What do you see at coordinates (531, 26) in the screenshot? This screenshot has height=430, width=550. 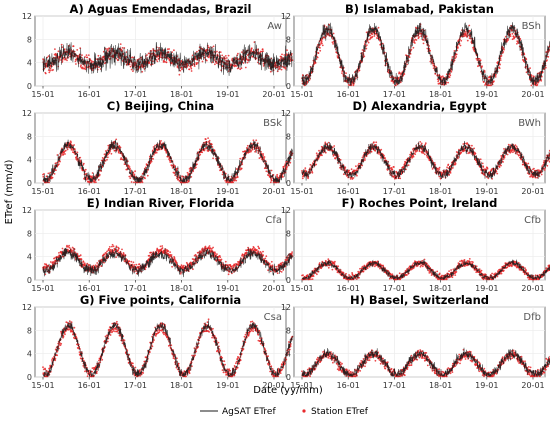 I see `climate-code: BSh` at bounding box center [531, 26].